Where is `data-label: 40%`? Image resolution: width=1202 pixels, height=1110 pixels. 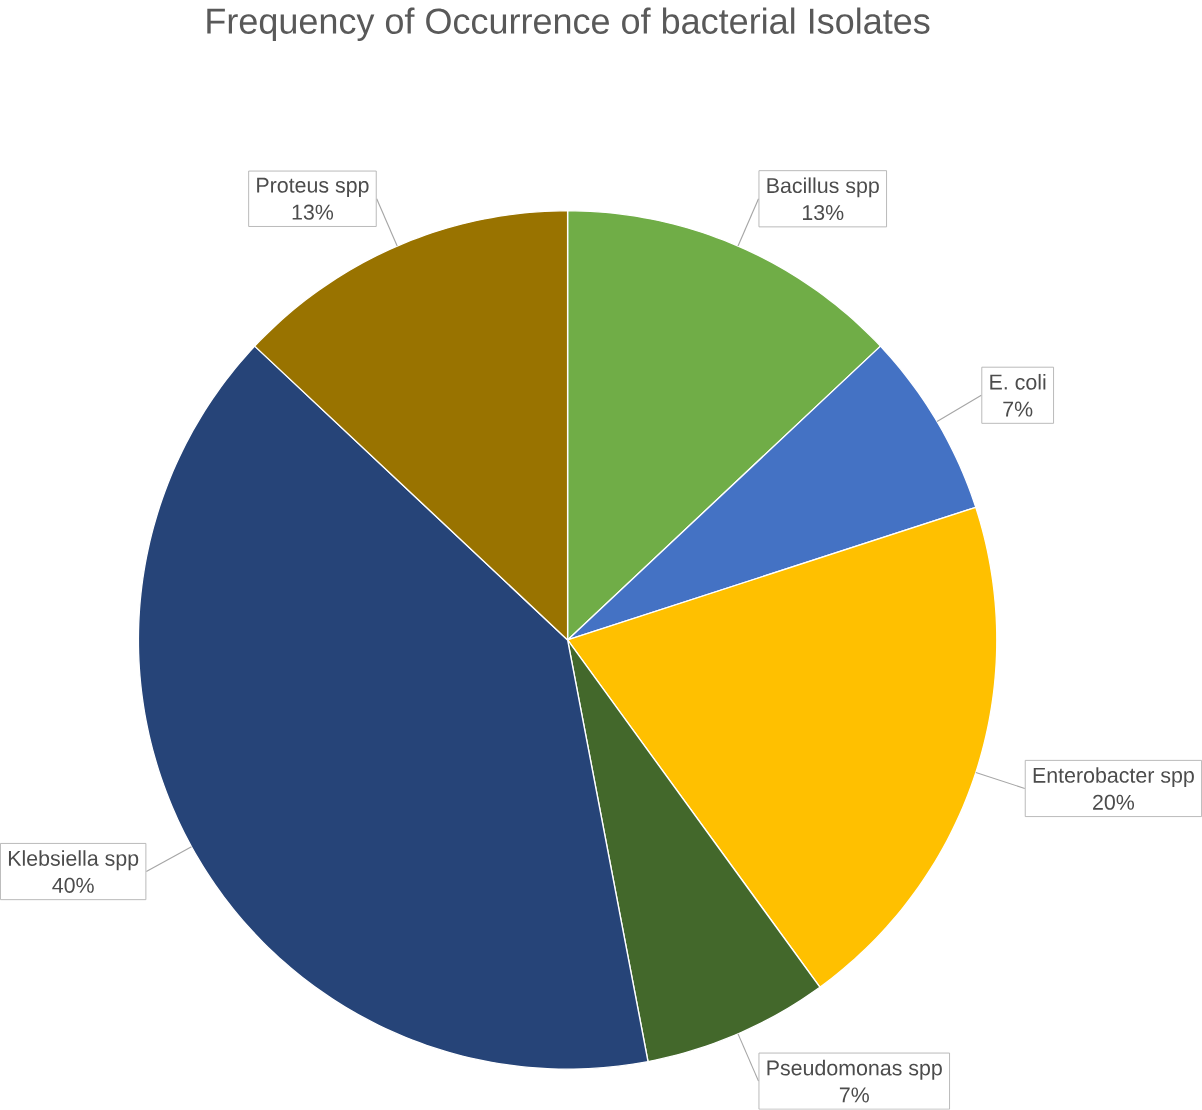
data-label: 40% is located at coordinates (73, 885).